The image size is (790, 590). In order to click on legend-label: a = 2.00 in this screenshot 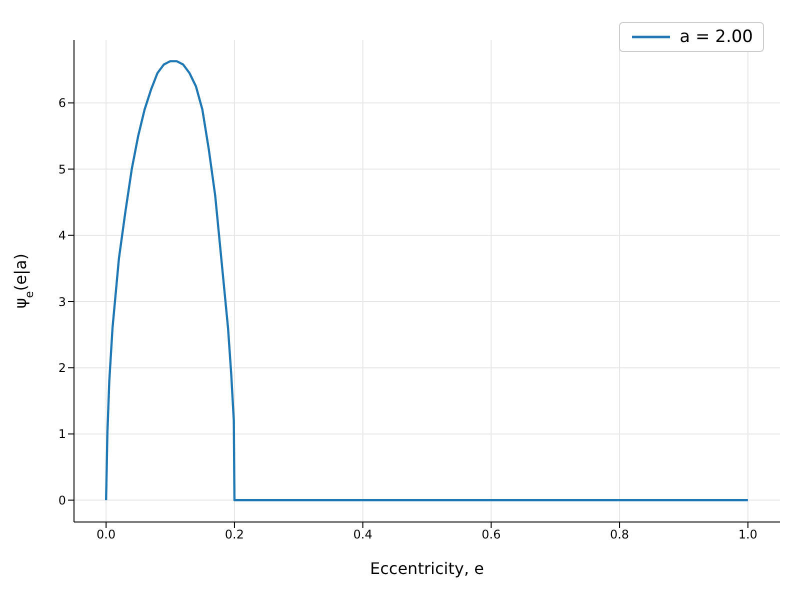, I will do `click(716, 37)`.